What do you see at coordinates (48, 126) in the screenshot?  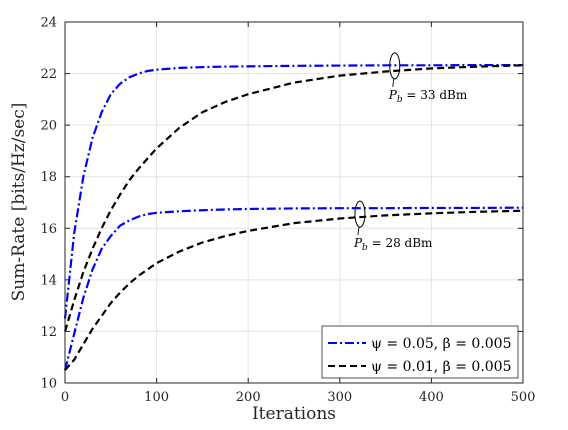 I see `y-tick-label: 20` at bounding box center [48, 126].